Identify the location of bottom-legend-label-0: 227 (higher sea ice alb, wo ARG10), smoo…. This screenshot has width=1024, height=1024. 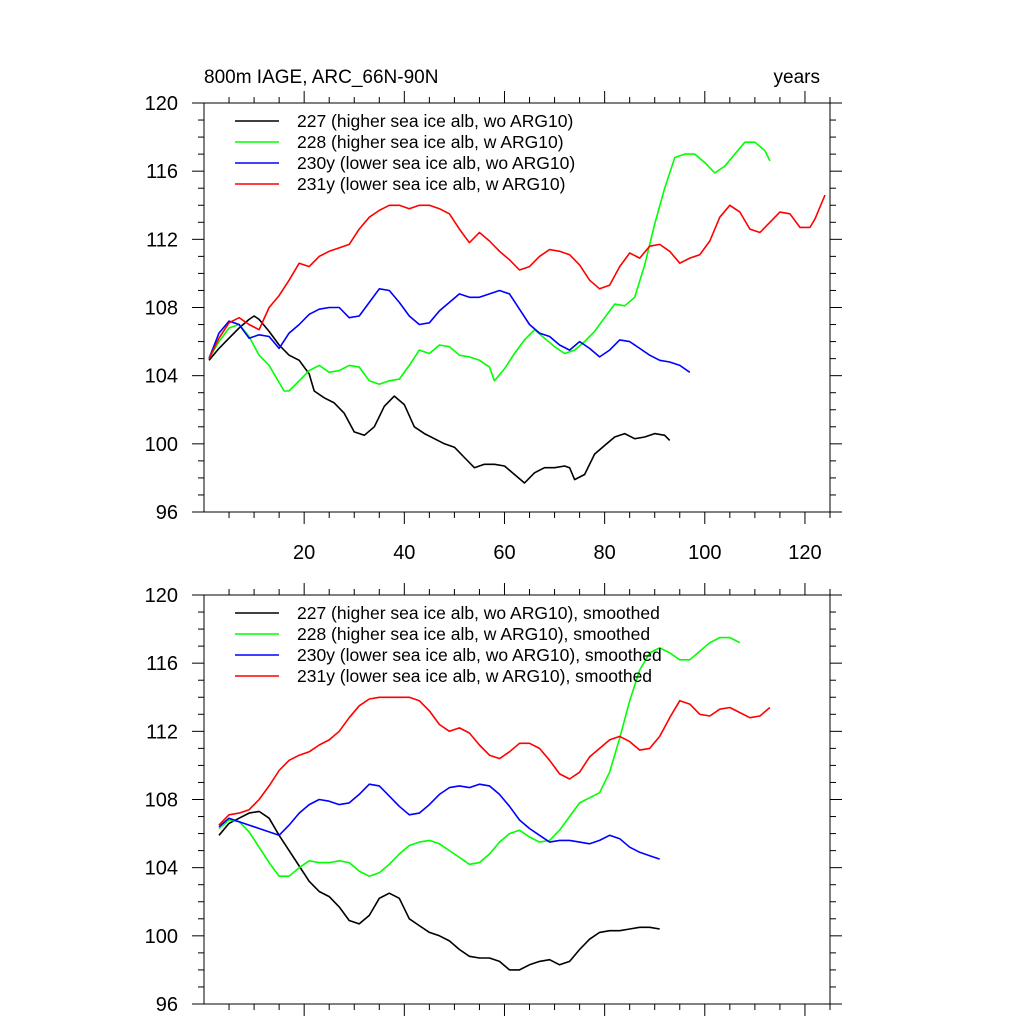
(478, 613).